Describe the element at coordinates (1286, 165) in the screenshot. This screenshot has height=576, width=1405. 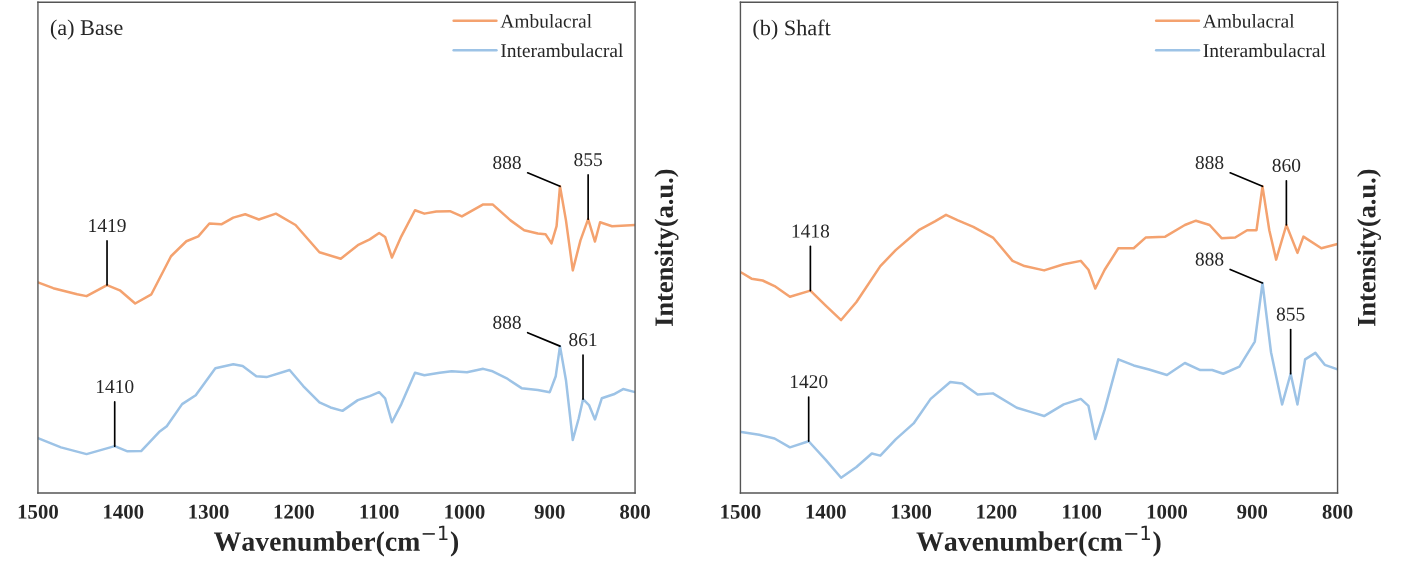
I see `annotation: 860` at that location.